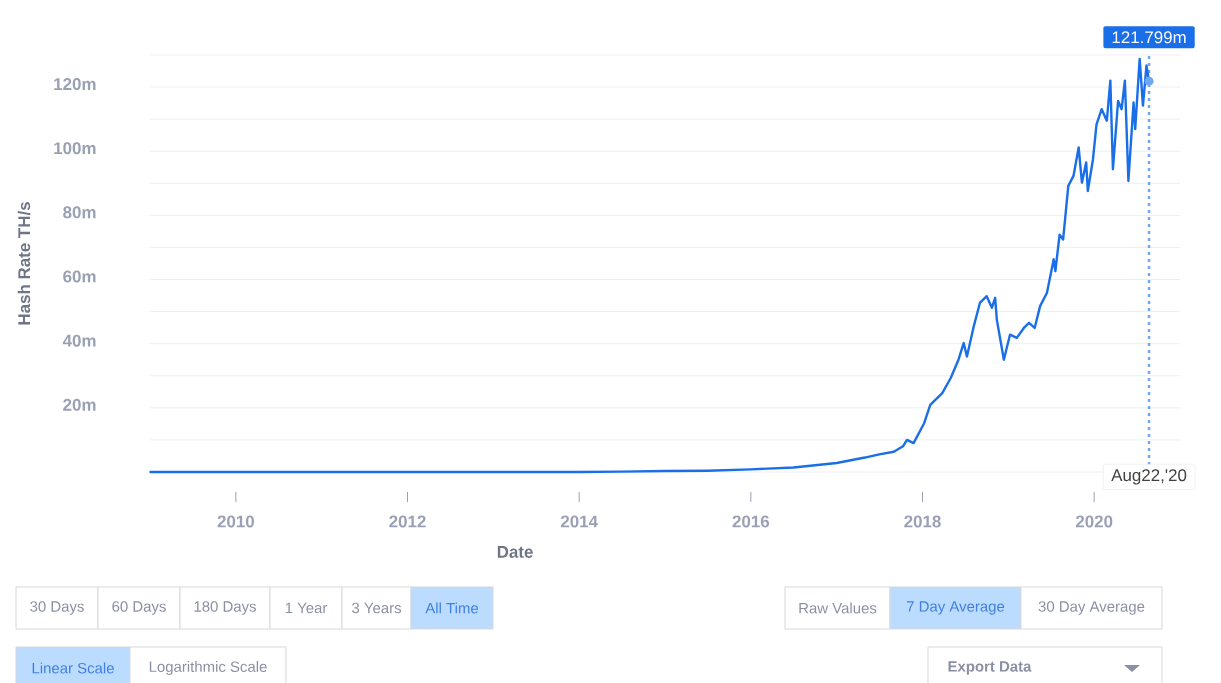 The height and width of the screenshot is (683, 1221). Describe the element at coordinates (452, 608) in the screenshot. I see `text: All Time` at that location.